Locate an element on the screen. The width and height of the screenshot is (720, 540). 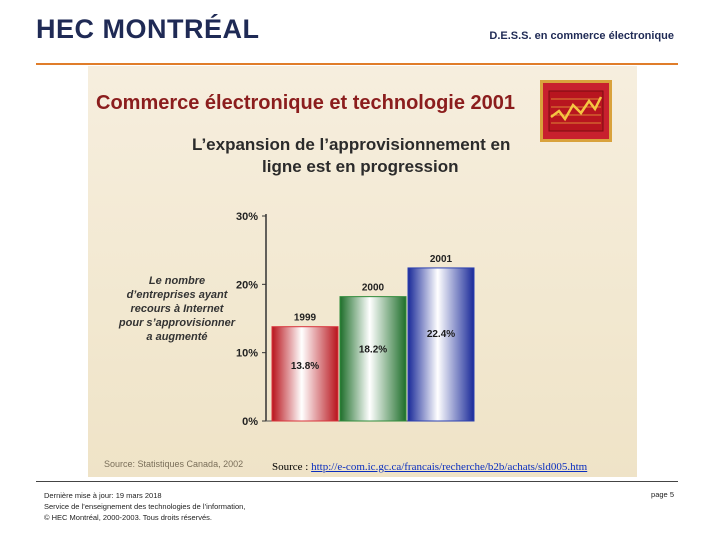
program-name: D.E.S.S. en commerce électronique is located at coordinates (581, 36).